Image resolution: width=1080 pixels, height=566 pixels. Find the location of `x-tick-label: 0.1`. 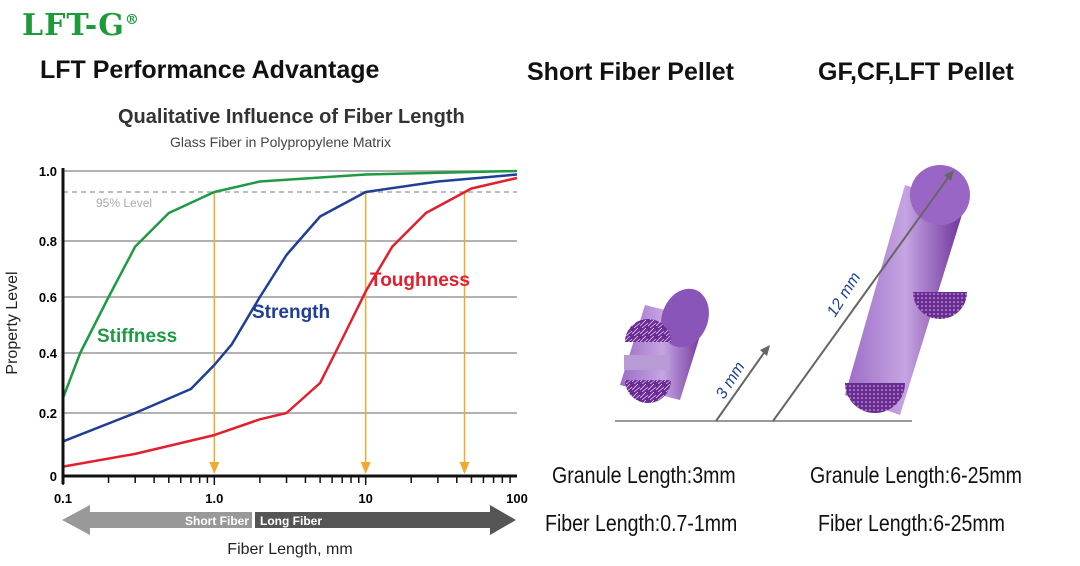

x-tick-label: 0.1 is located at coordinates (63, 498).